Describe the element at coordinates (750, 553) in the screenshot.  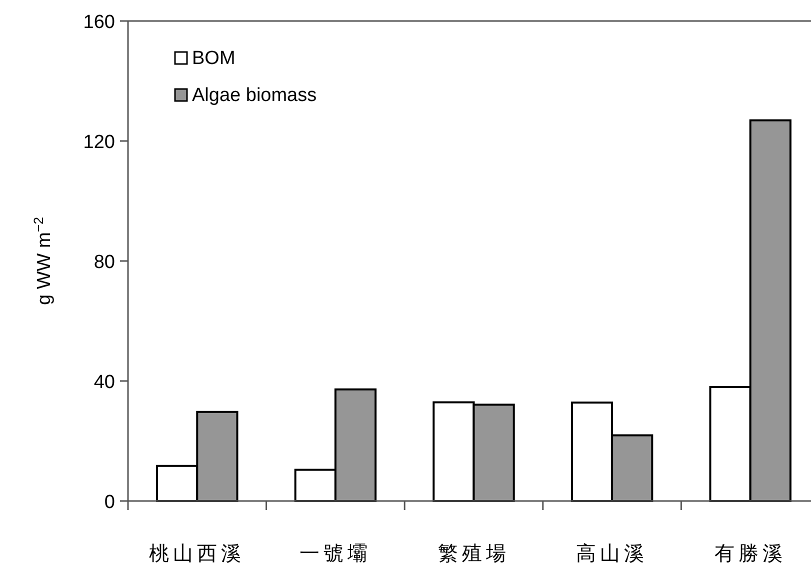
I see `x-tick-label: 有勝溪` at that location.